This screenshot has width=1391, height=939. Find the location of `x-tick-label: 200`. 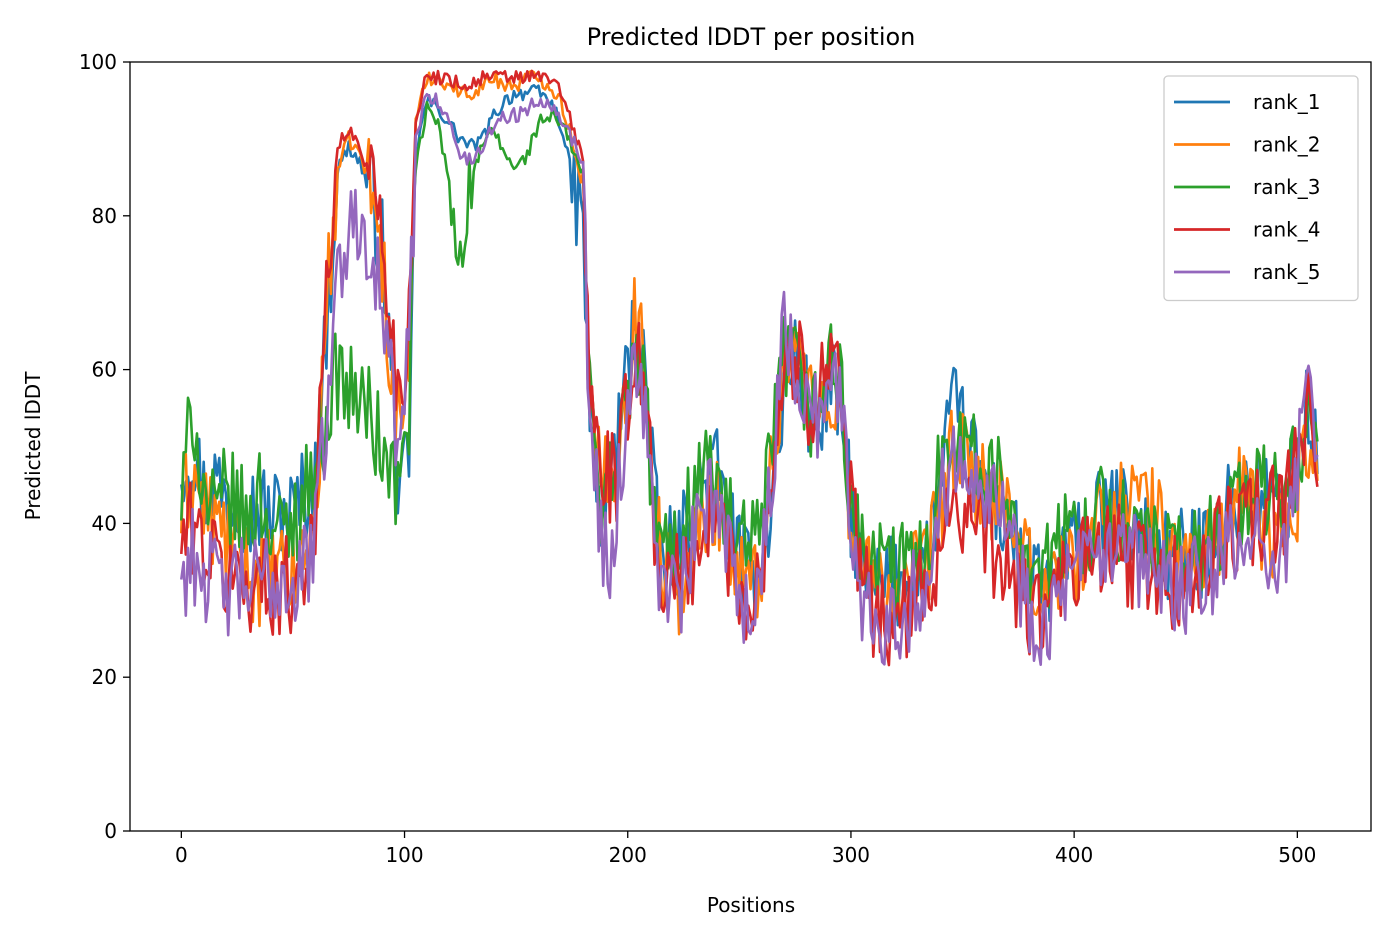

x-tick-label: 200 is located at coordinates (628, 855).